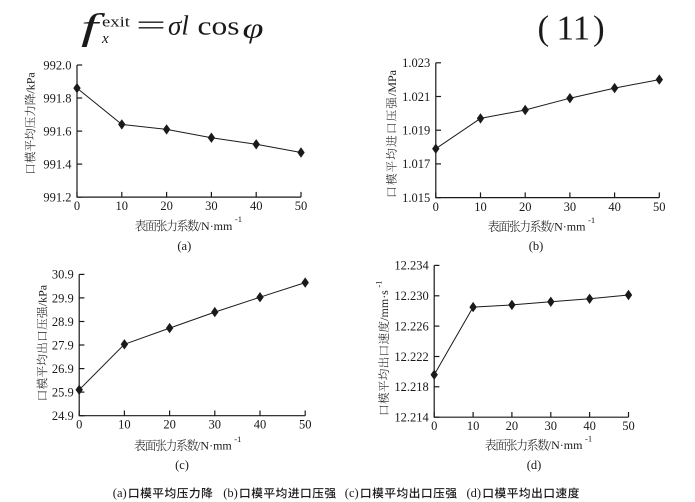 Image resolution: width=695 pixels, height=502 pixels. What do you see at coordinates (411, 326) in the screenshot?
I see `svg-text: 12.226` at bounding box center [411, 326].